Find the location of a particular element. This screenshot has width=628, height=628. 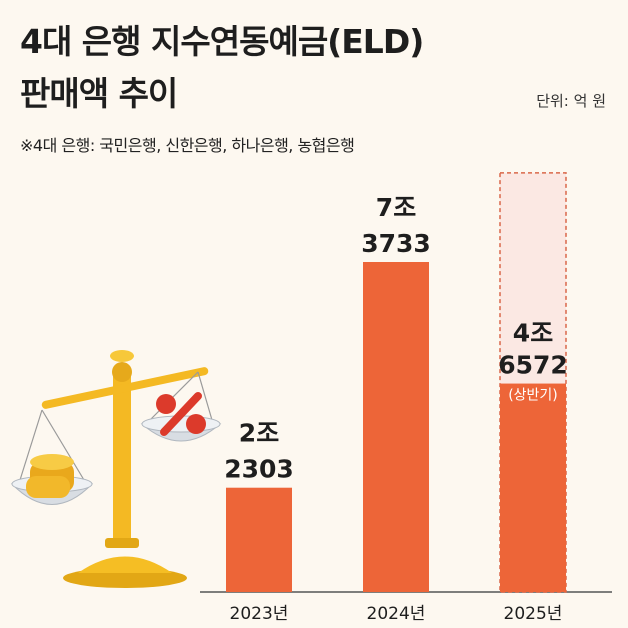

bar-value-label: 4조 is located at coordinates (533, 333).